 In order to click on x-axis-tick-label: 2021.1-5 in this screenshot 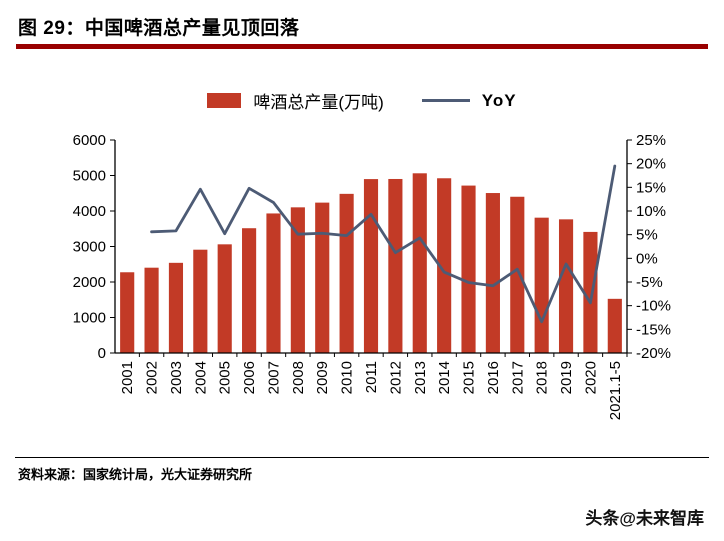, I will do `click(615, 390)`.